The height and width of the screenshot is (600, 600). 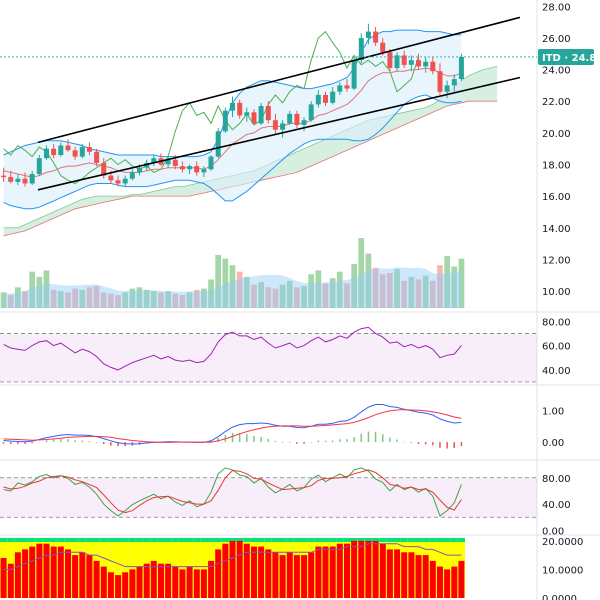 What do you see at coordinates (556, 229) in the screenshot?
I see `price-axis-tick-label: 14.00` at bounding box center [556, 229].